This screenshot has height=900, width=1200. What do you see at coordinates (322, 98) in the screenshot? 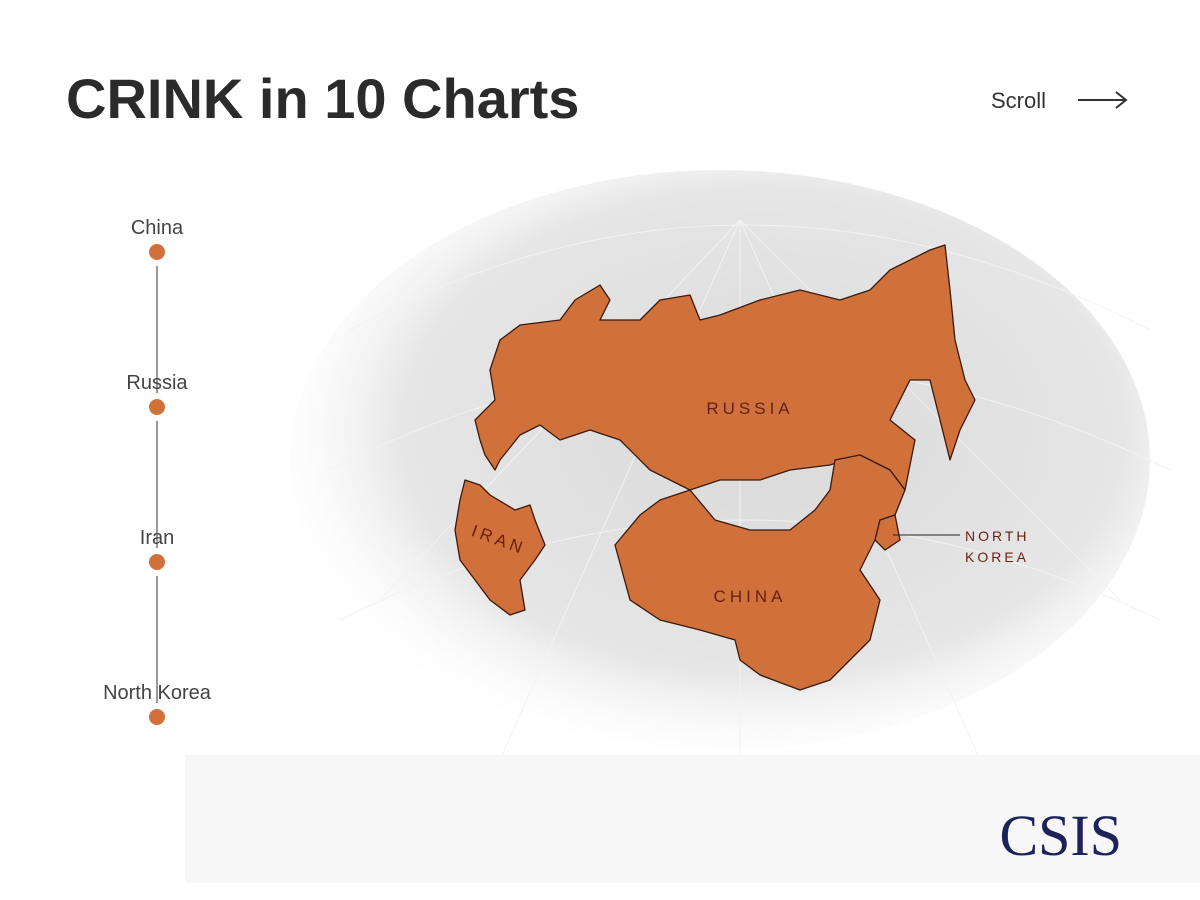
I see `page-title: CRINK in 10 Charts` at bounding box center [322, 98].